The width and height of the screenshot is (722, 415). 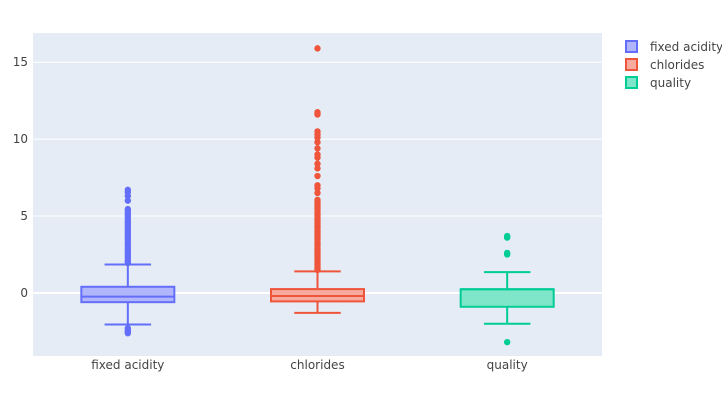 I want to click on y-tick-label: 5, so click(x=24, y=216).